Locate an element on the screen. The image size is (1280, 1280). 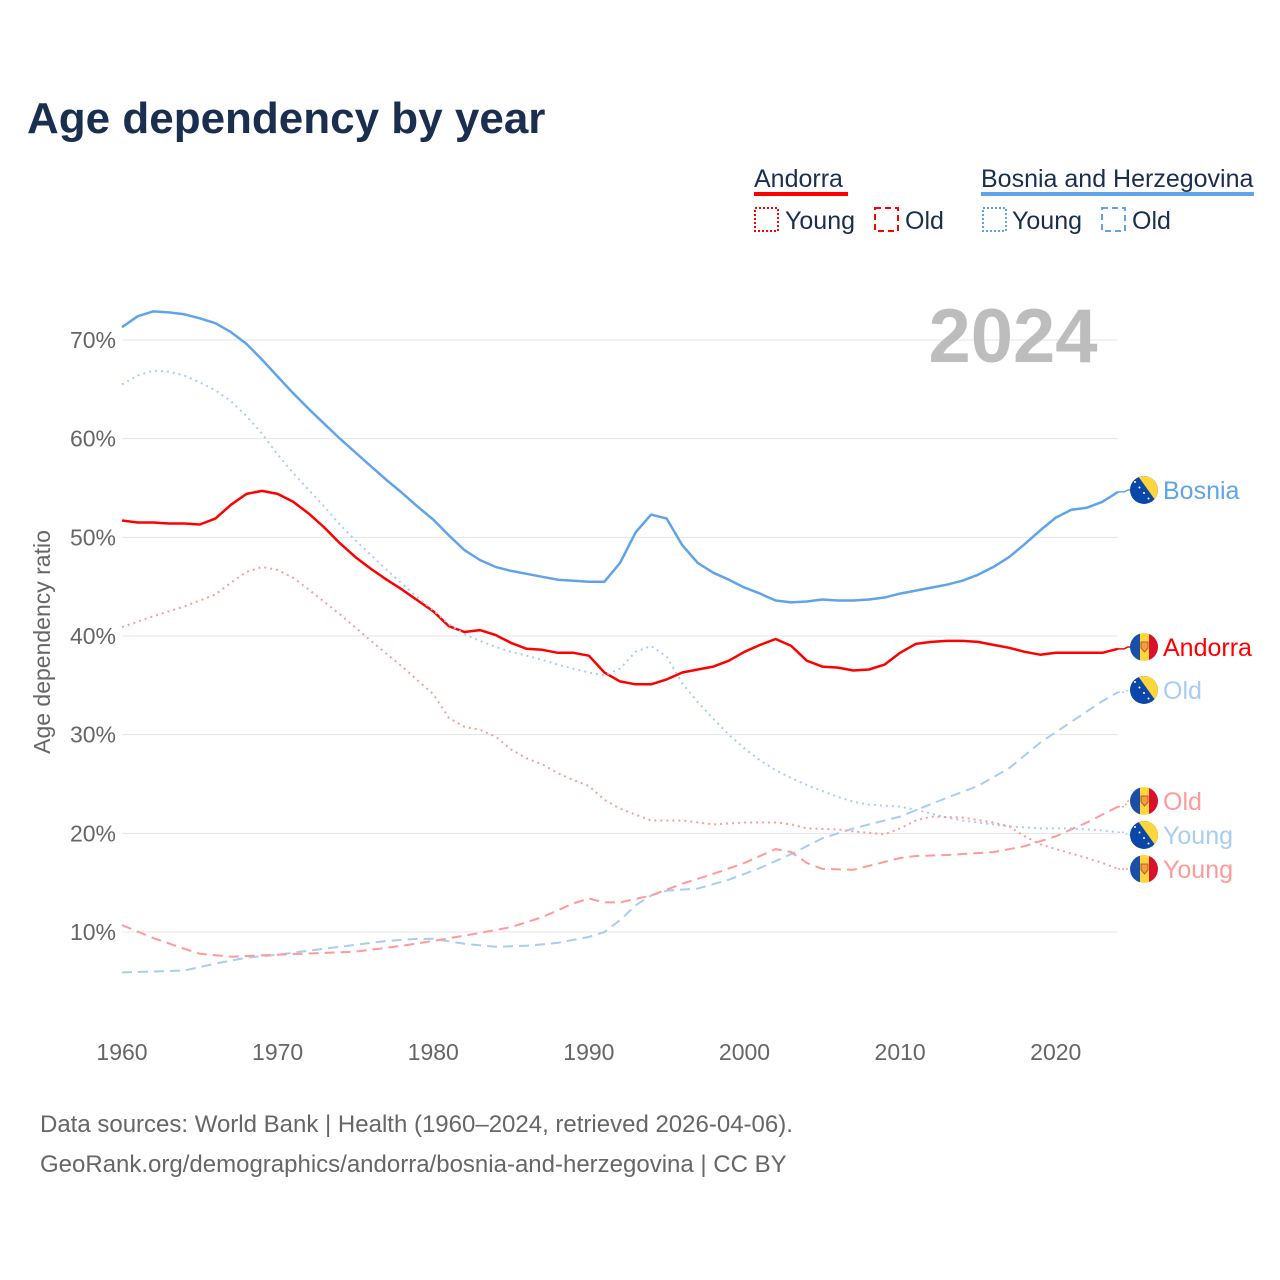
x-tick-label: 2010 is located at coordinates (900, 1052).